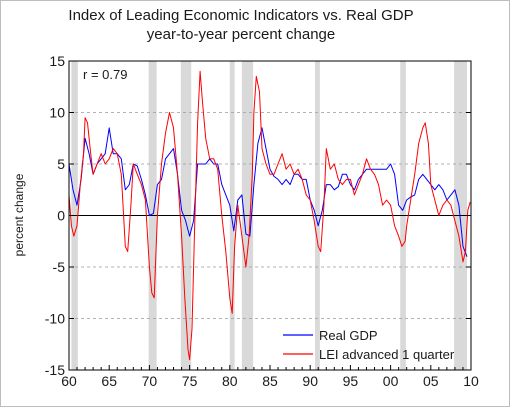  Describe the element at coordinates (57, 113) in the screenshot. I see `y-tick-label: 10` at that location.